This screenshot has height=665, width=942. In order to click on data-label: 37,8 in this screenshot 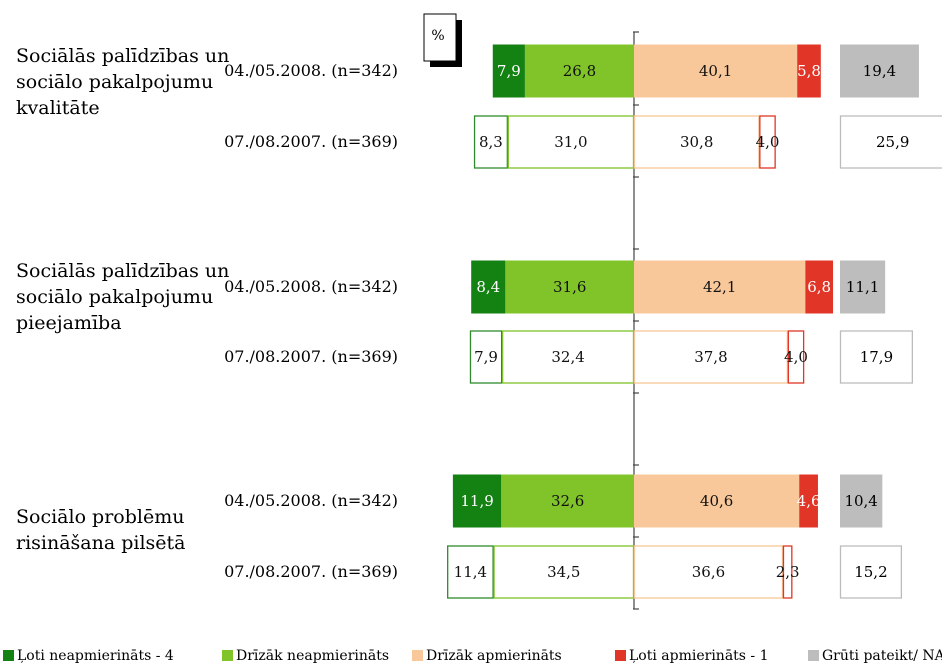, I will do `click(710, 357)`.